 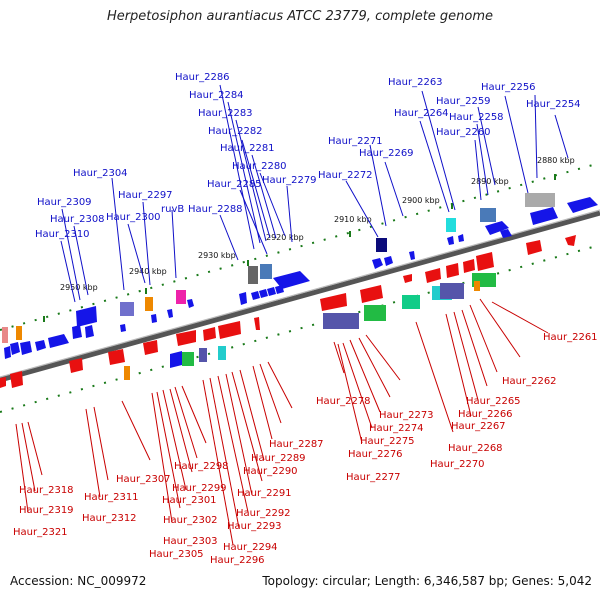 What do you see at coordinates (176, 554) in the screenshot?
I see `gene-label: Haur_2305` at bounding box center [176, 554].